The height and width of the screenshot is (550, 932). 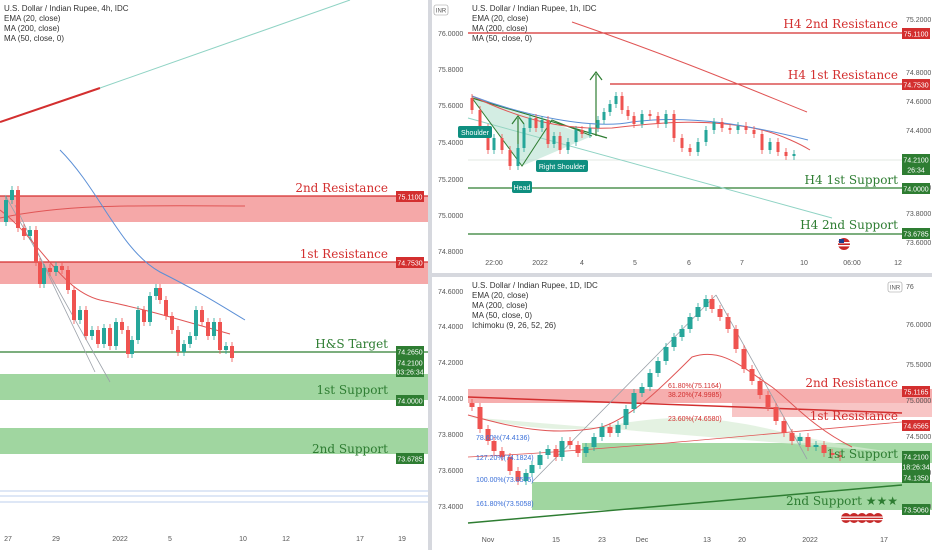 What do you see at coordinates (500, 18) in the screenshot?
I see `indicator-legend-item: EMA (20, close)` at bounding box center [500, 18].